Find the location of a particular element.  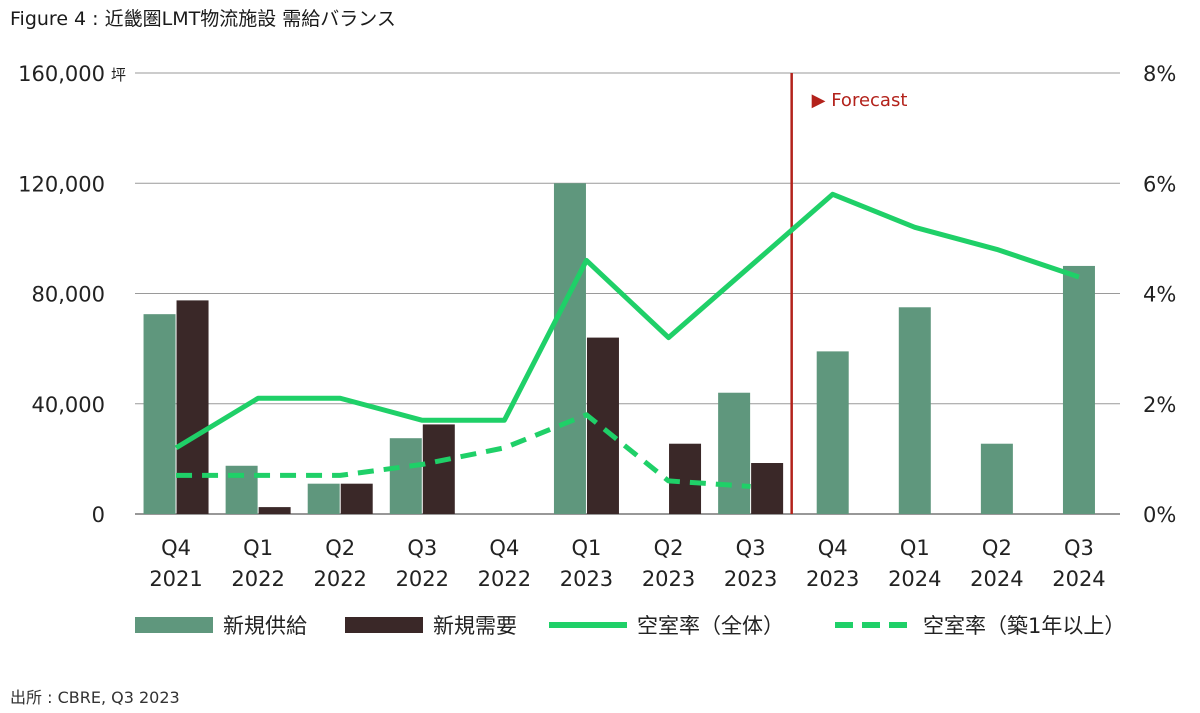

source-note: 出所 : CBRE, Q3 2023 is located at coordinates (95, 697).